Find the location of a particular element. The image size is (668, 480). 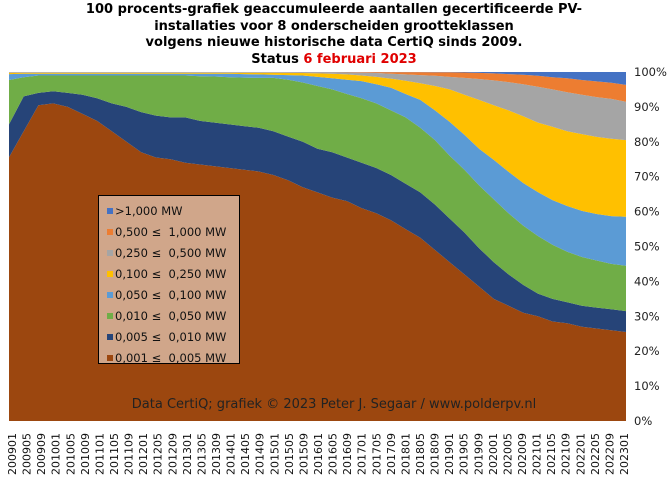

x-tick-label: 200905 is located at coordinates (27, 454).